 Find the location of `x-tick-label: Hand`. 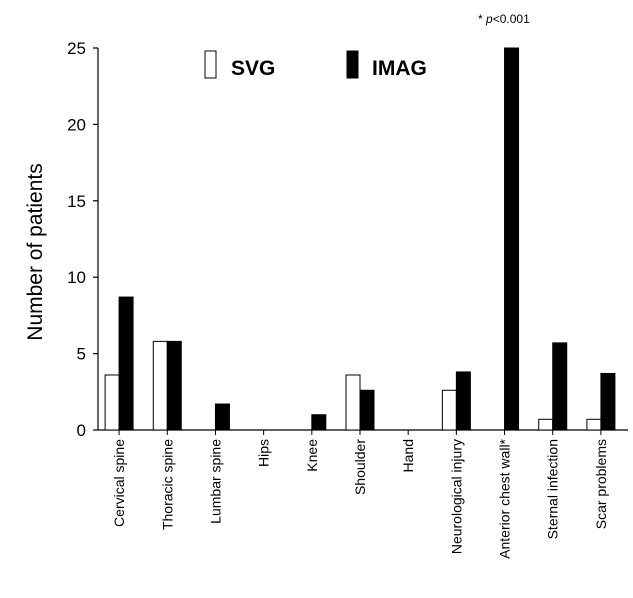

x-tick-label: Hand is located at coordinates (408, 455).